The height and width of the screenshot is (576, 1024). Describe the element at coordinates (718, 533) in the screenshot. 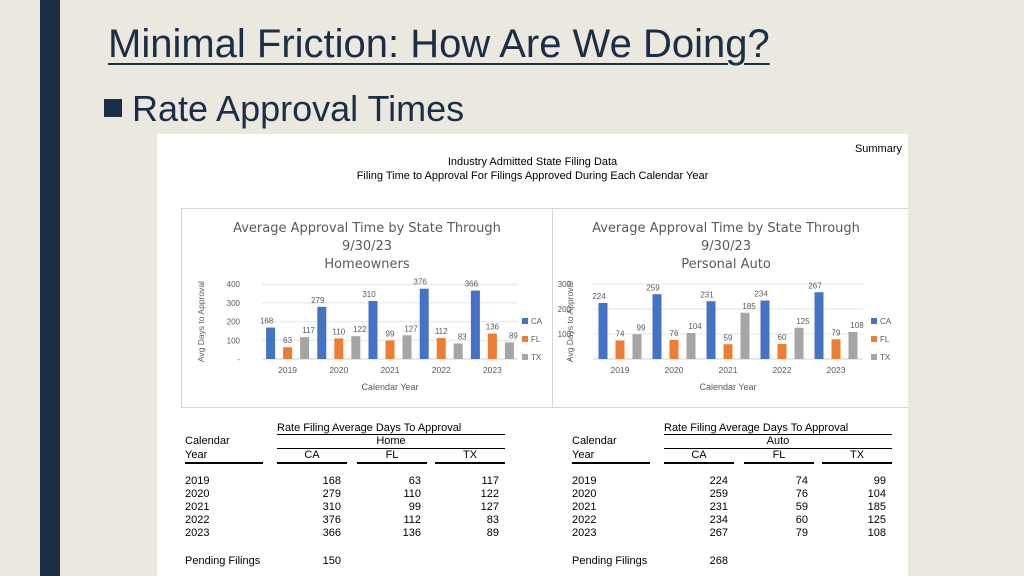

I see `cell-ca: 267` at that location.